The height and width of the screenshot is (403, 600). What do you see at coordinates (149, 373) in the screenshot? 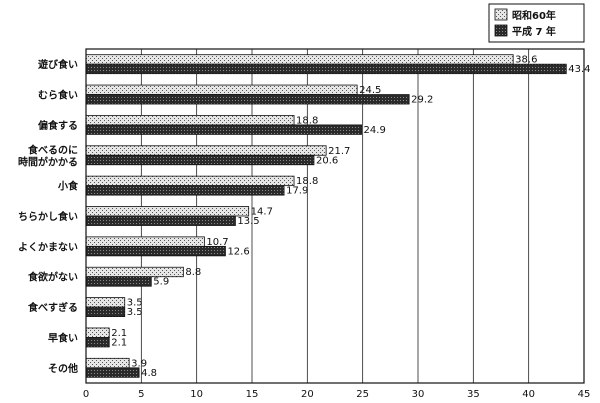
I see `data-label: 4.8` at bounding box center [149, 373].